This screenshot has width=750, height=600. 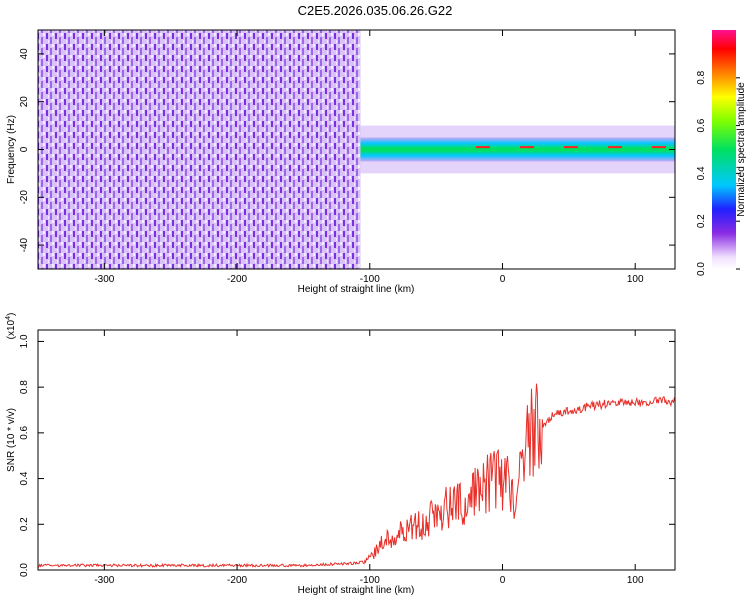 I want to click on y-tick-label: 0.8, so click(x=24, y=387).